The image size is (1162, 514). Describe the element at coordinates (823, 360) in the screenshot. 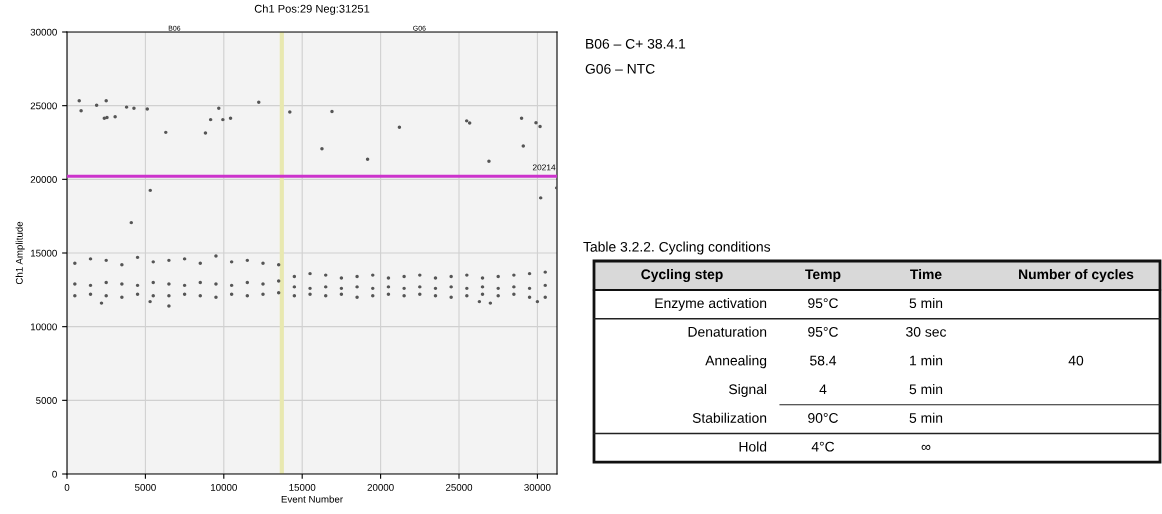

I see `text: 58.4` at that location.